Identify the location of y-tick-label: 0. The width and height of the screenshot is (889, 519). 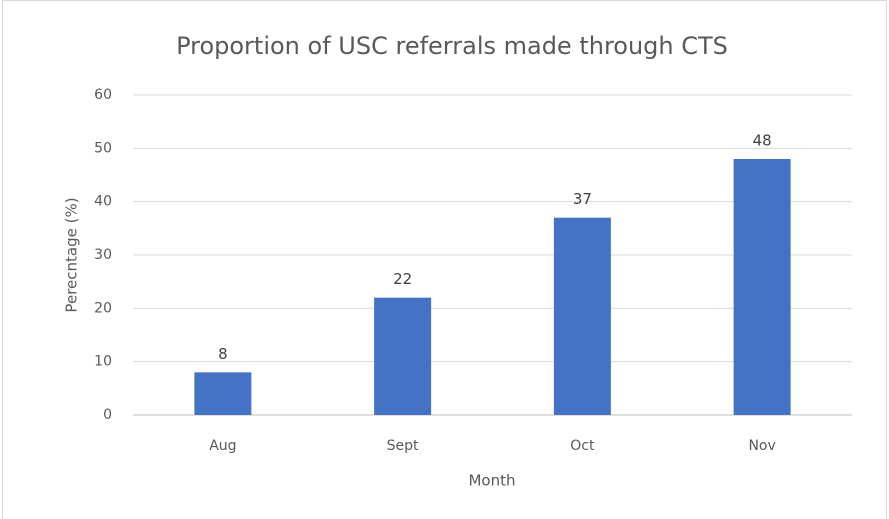
(107, 415).